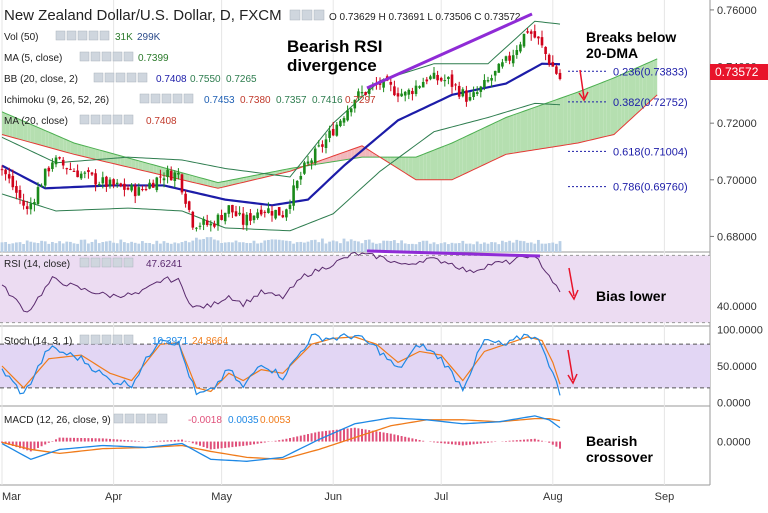 The width and height of the screenshot is (768, 513). I want to click on legend-ma20-buttons, so click(106, 119).